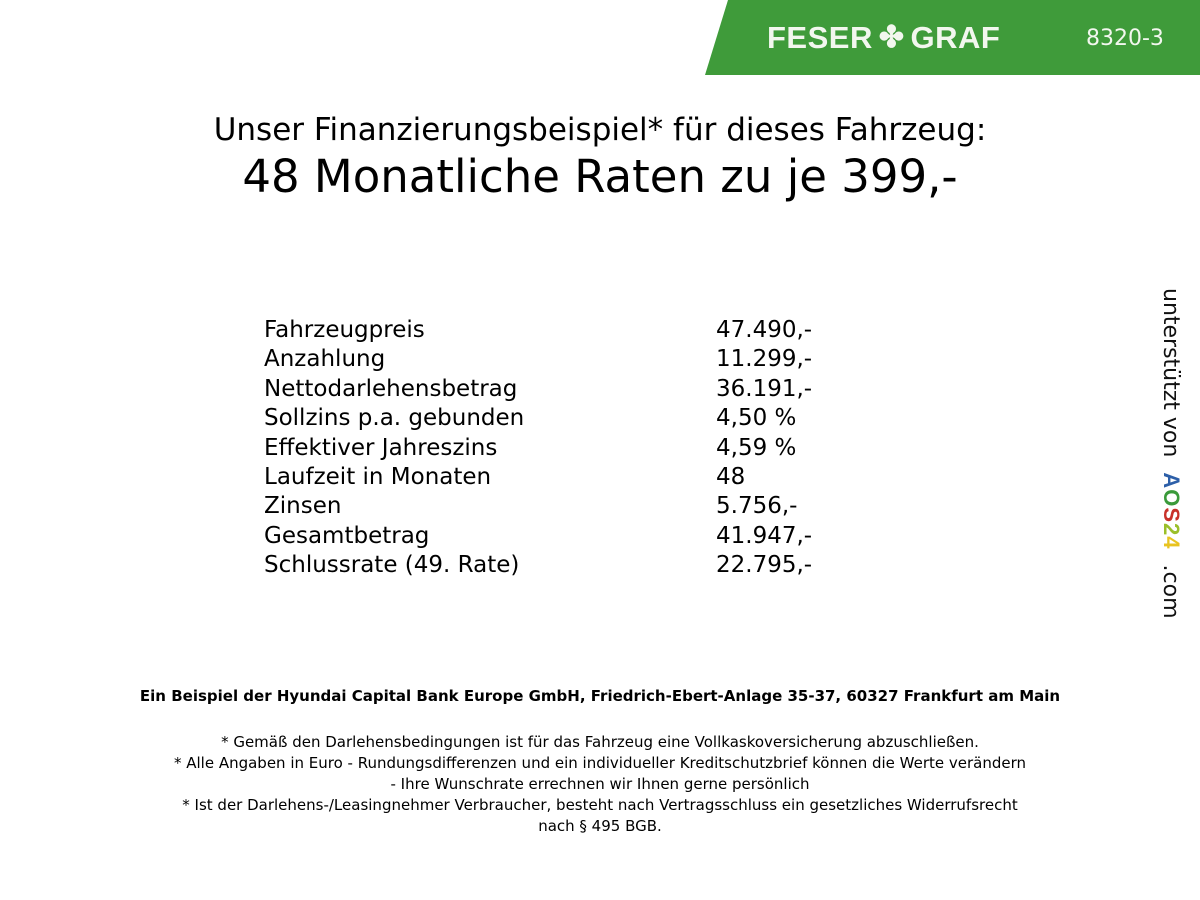 This screenshot has height=900, width=1200. What do you see at coordinates (731, 476) in the screenshot?
I see `row-value: 48` at bounding box center [731, 476].